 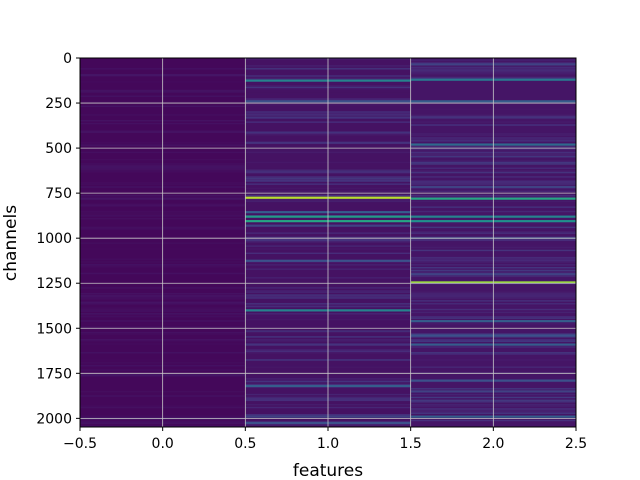 I want to click on x-tick-label: 1.5, so click(x=411, y=444).